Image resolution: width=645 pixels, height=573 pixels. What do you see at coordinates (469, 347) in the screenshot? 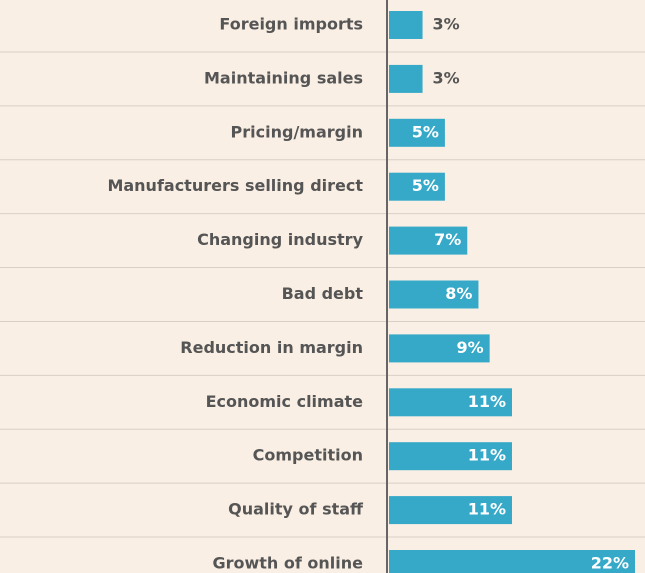
I see `value-label: 9%` at bounding box center [469, 347].